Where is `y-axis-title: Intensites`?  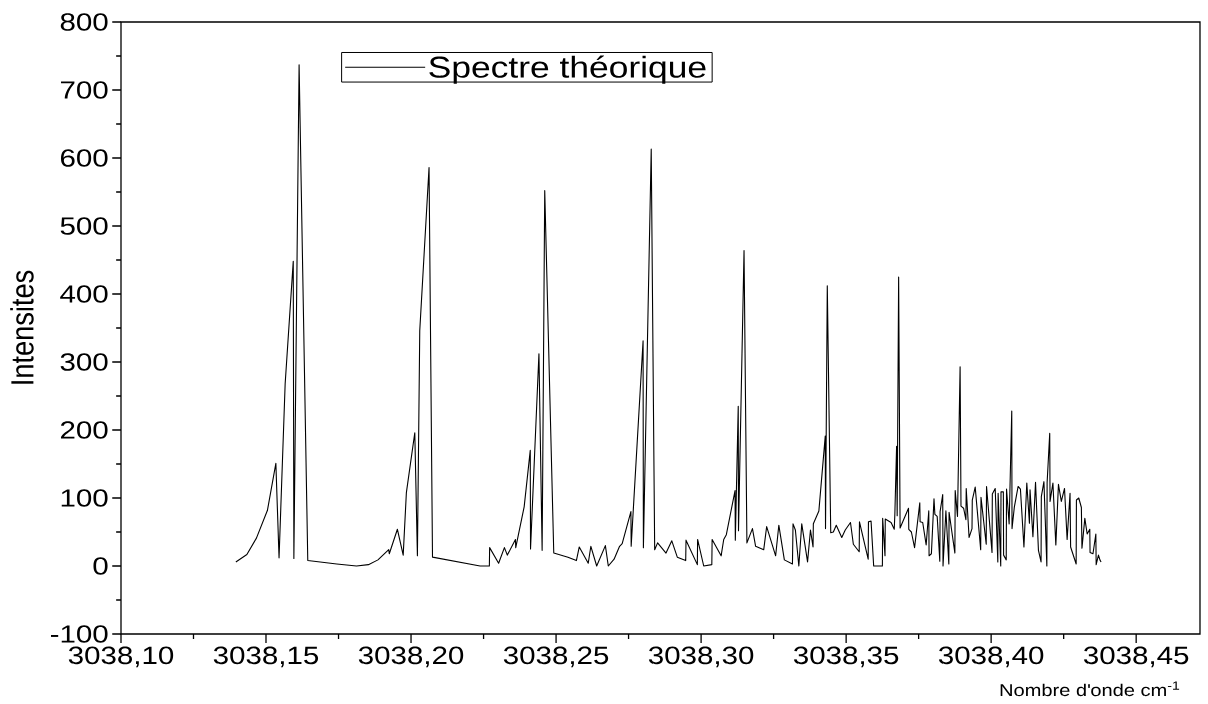 y-axis-title: Intensites is located at coordinates (22, 327).